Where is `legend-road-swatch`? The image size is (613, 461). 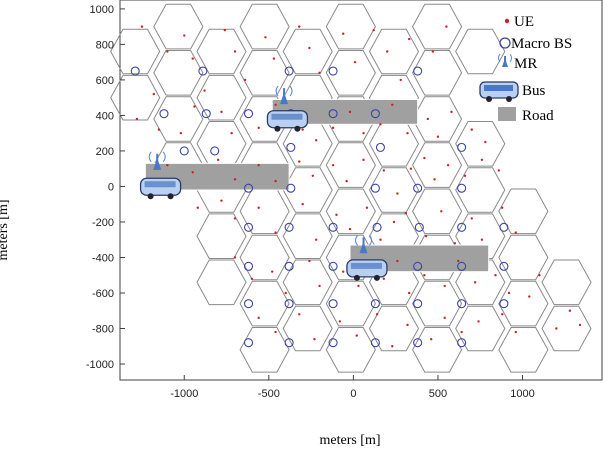 legend-road-swatch is located at coordinates (507, 114).